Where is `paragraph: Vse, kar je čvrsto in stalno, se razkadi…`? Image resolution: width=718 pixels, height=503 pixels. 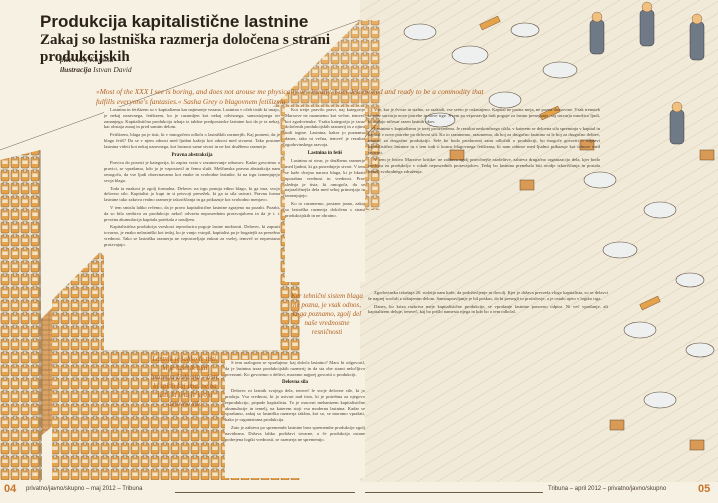
paragraph: Vse, kar je čvrsto in stalno, se razkadi… is located at coordinates (484, 115).